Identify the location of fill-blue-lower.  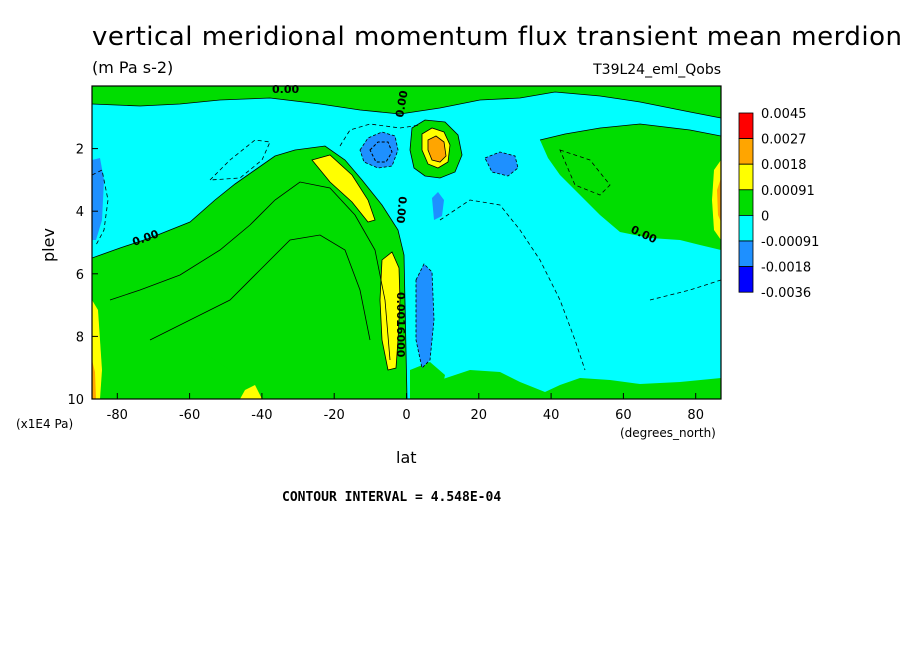
(425, 316).